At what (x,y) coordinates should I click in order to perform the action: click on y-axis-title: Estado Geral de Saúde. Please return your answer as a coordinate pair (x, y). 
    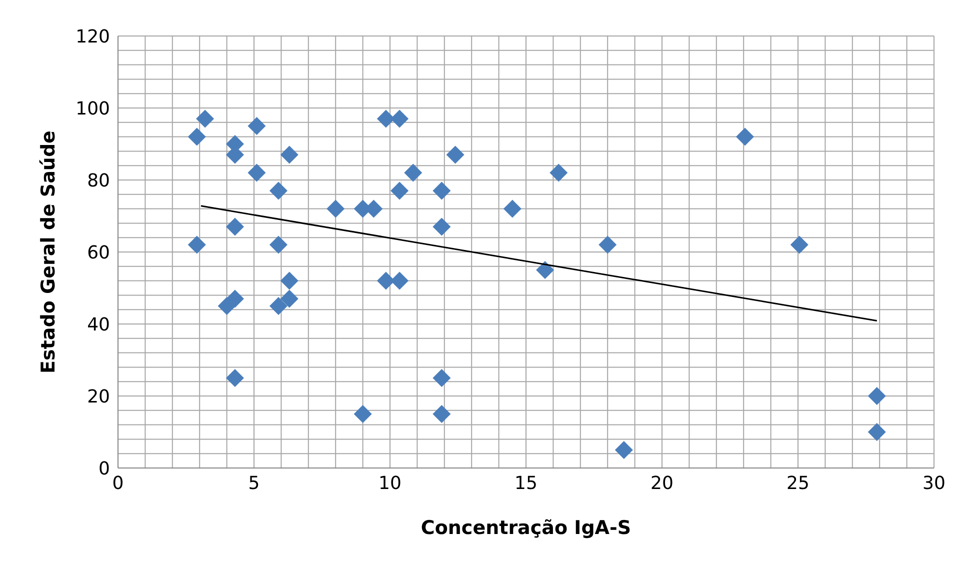
    Looking at the image, I should click on (49, 252).